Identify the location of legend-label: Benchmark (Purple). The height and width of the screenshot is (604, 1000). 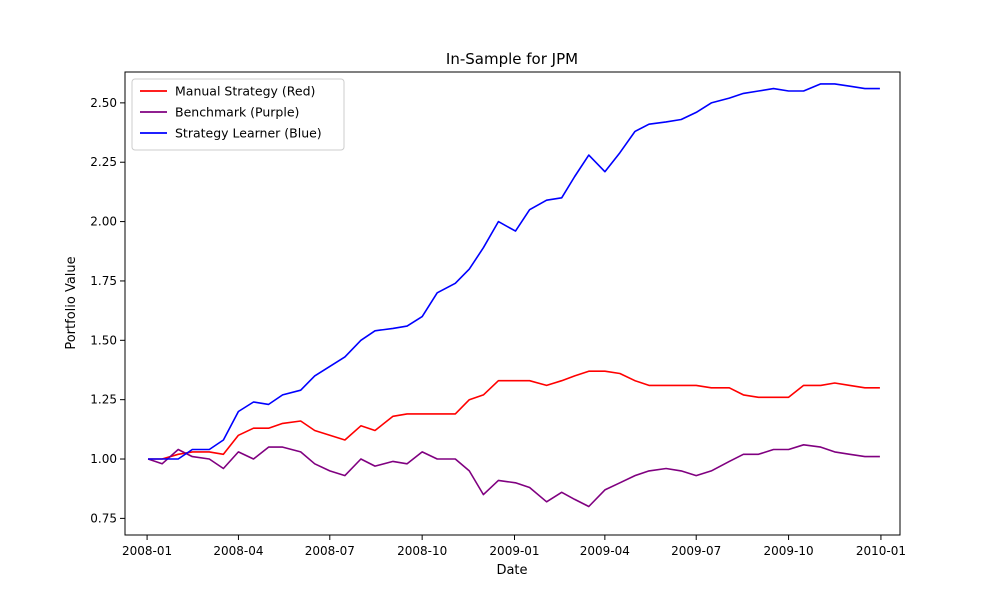
(237, 112).